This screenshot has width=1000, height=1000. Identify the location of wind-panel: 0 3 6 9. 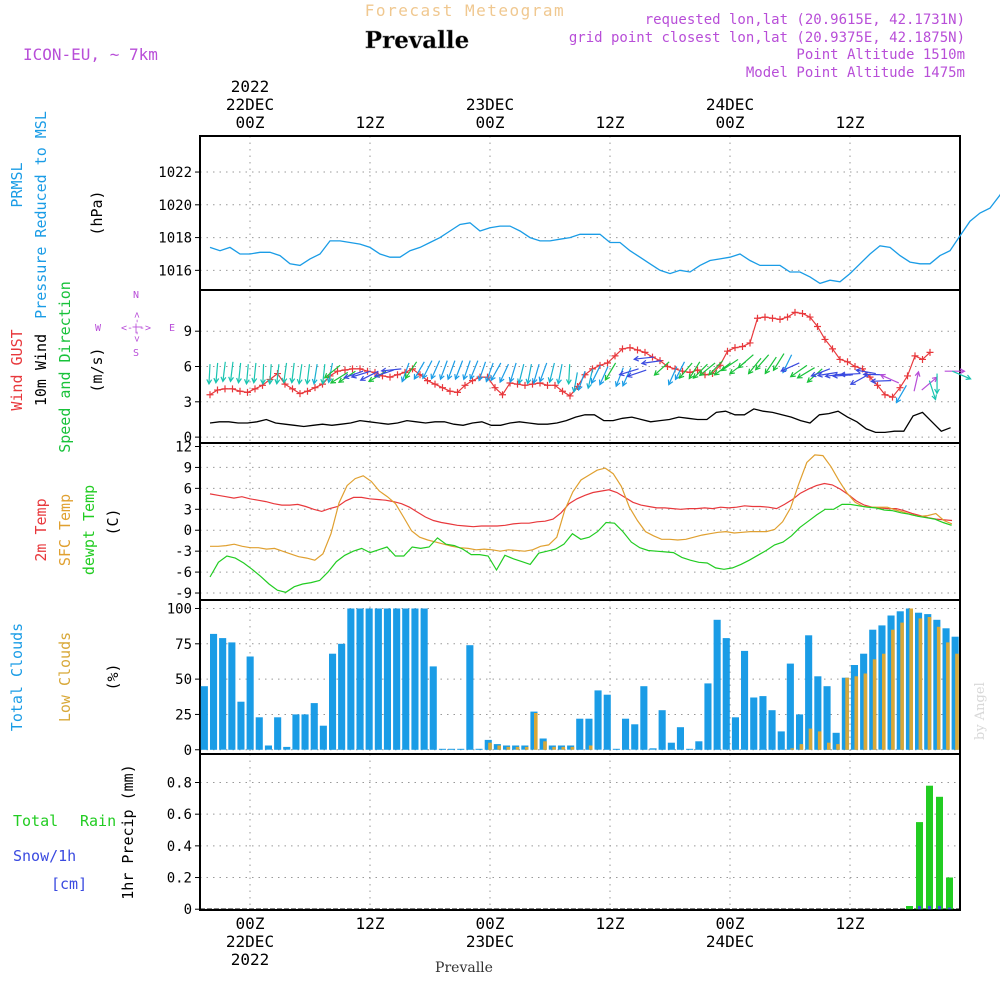
(578, 367).